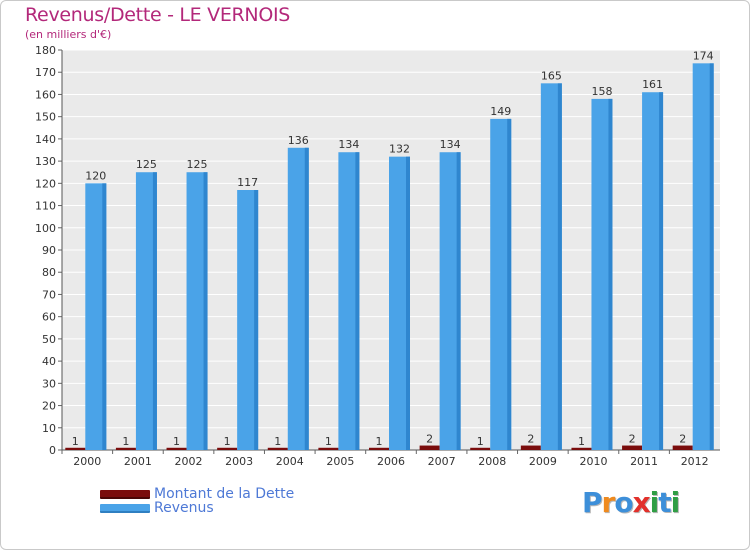  What do you see at coordinates (399, 149) in the screenshot?
I see `data-label-revenus: 132` at bounding box center [399, 149].